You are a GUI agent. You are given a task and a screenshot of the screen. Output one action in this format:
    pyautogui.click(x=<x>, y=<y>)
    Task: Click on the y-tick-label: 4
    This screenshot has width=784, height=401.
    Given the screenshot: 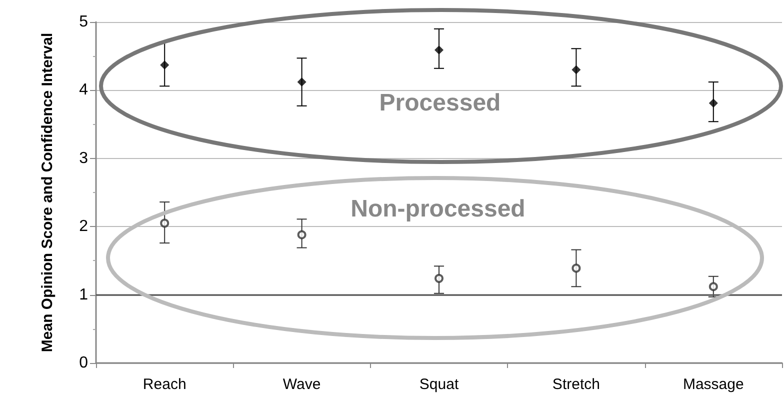 What is the action you would take?
    pyautogui.click(x=83, y=90)
    